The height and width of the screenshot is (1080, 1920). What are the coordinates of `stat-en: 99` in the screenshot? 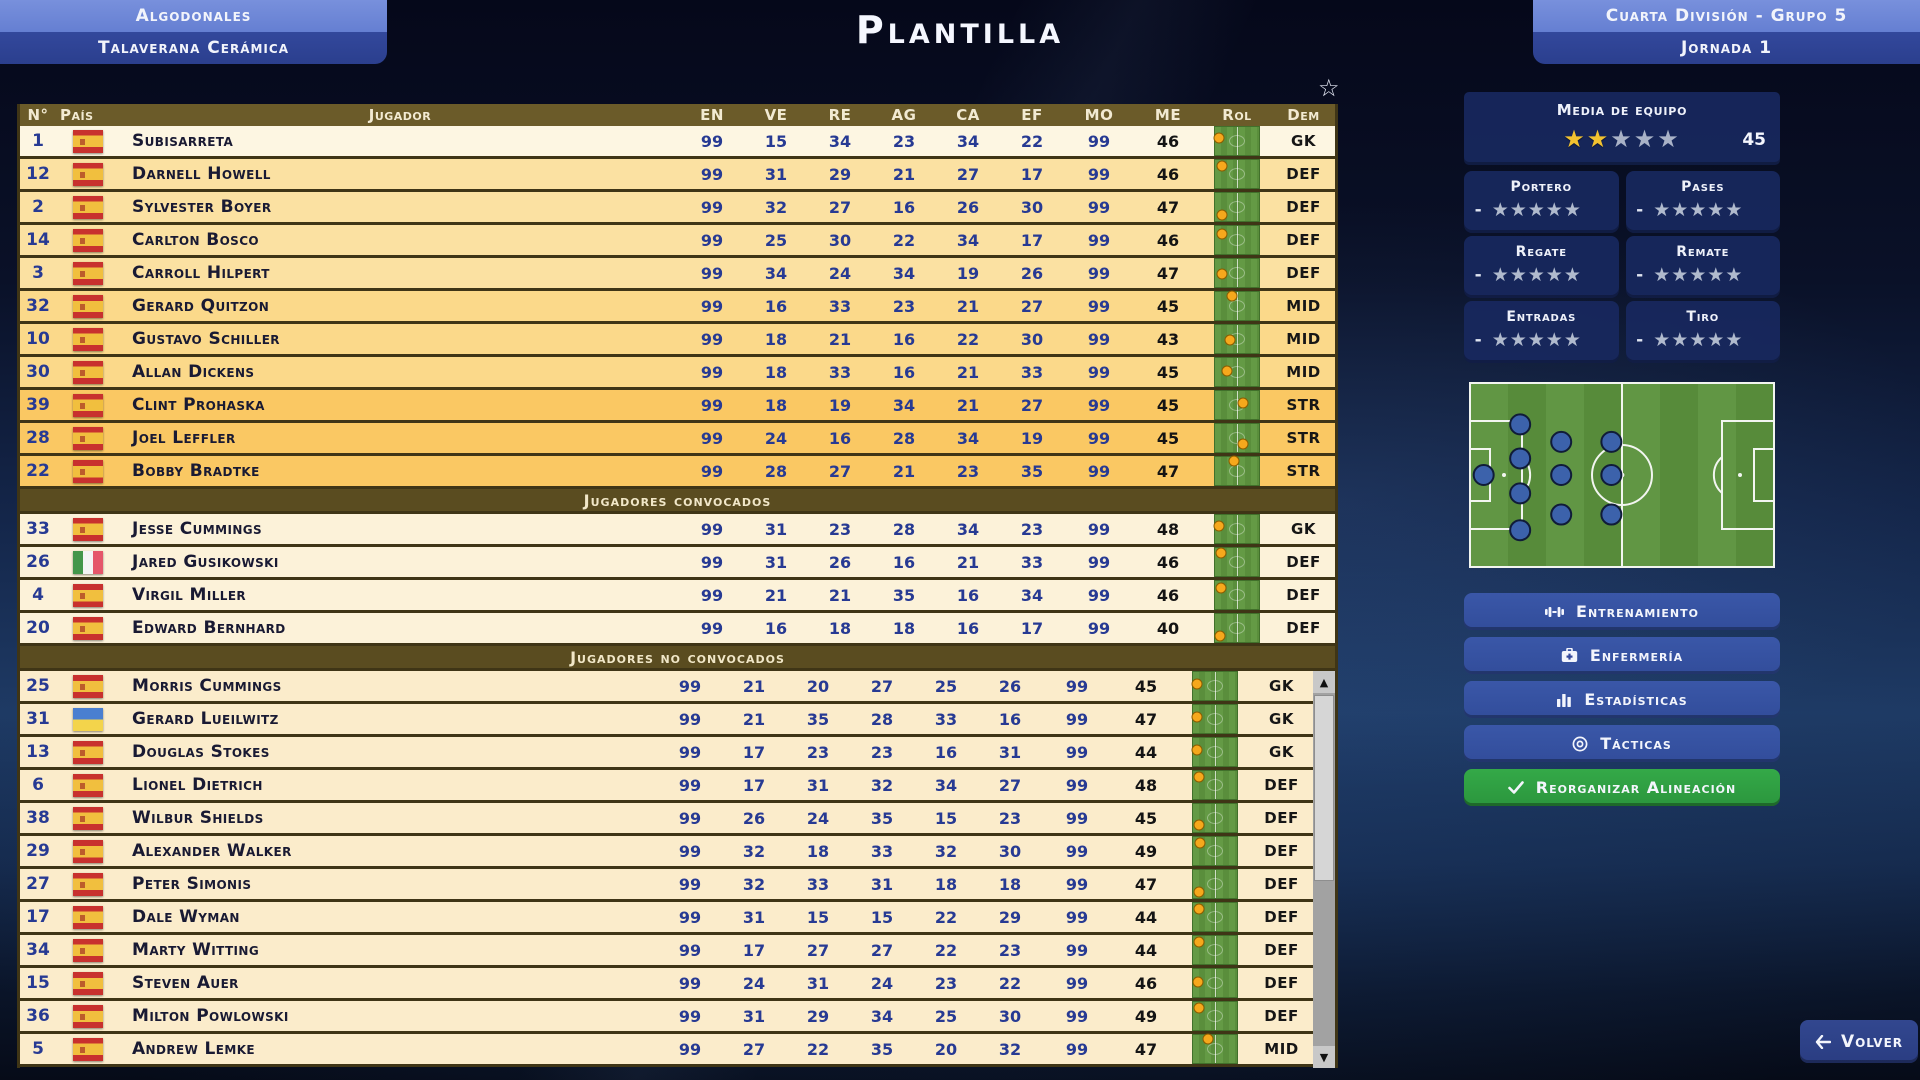 It's located at (712, 339).